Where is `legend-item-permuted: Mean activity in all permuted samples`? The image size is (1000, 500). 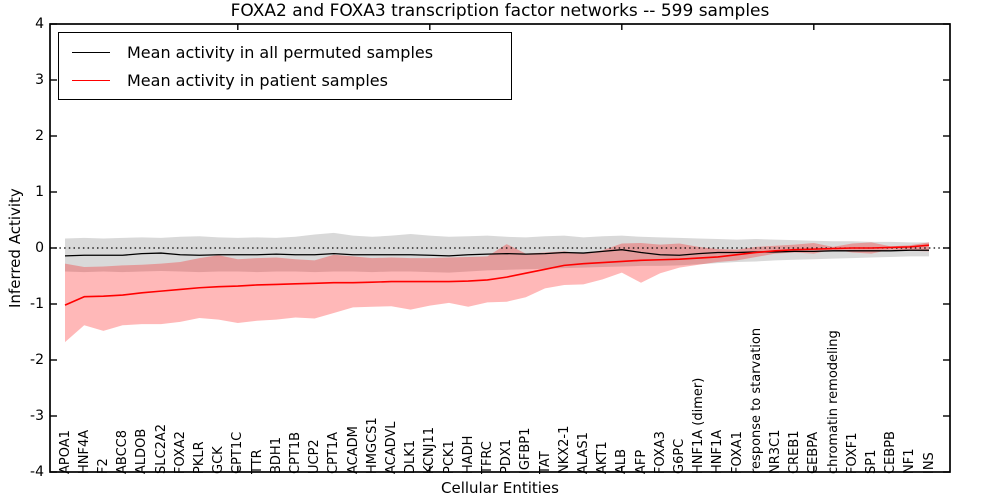
legend-item-permuted: Mean activity in all permuted samples is located at coordinates (285, 52).